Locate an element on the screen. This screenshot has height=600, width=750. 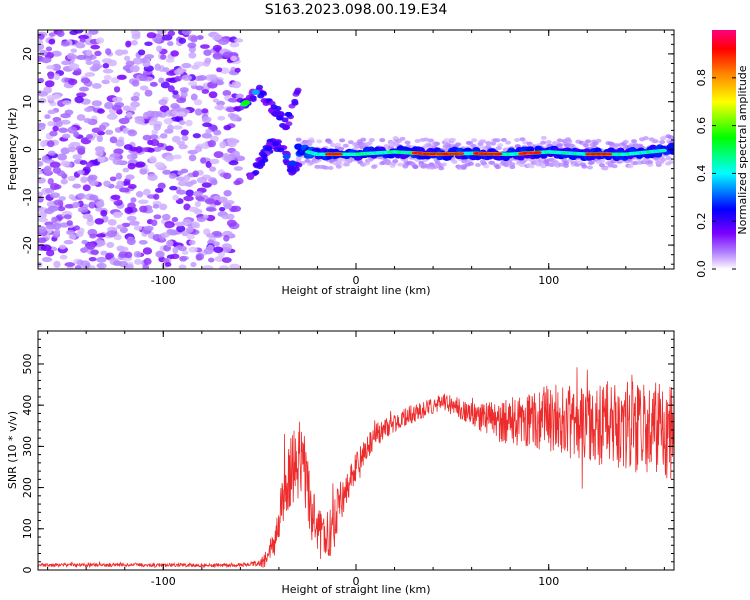
heatmap-xlabel: Height of straight line (km) is located at coordinates (355, 290).